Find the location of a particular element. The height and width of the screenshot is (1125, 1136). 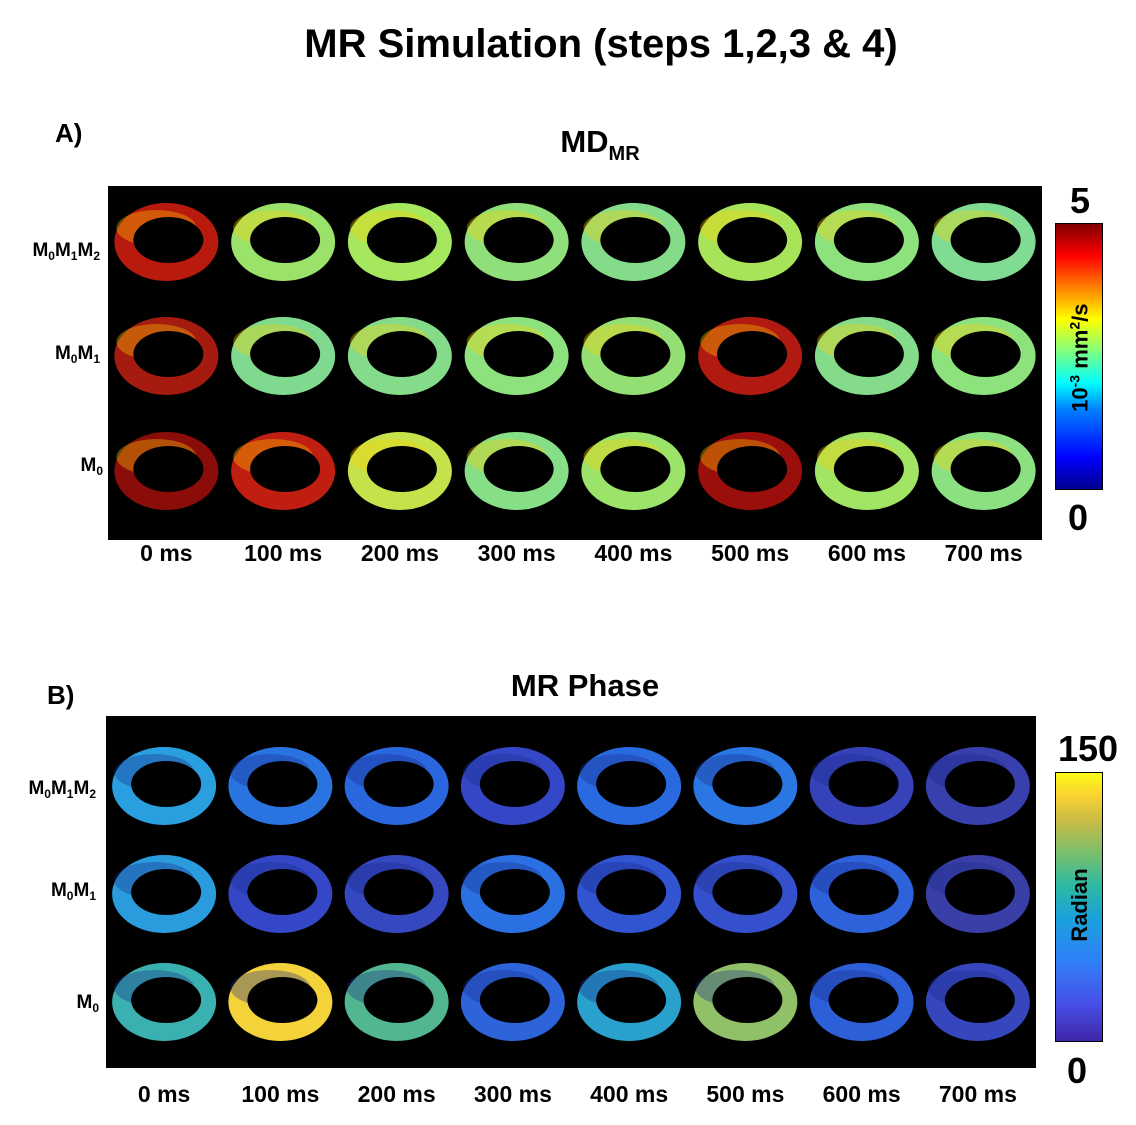

phase-thumb-r3-c8 is located at coordinates (977, 1002).